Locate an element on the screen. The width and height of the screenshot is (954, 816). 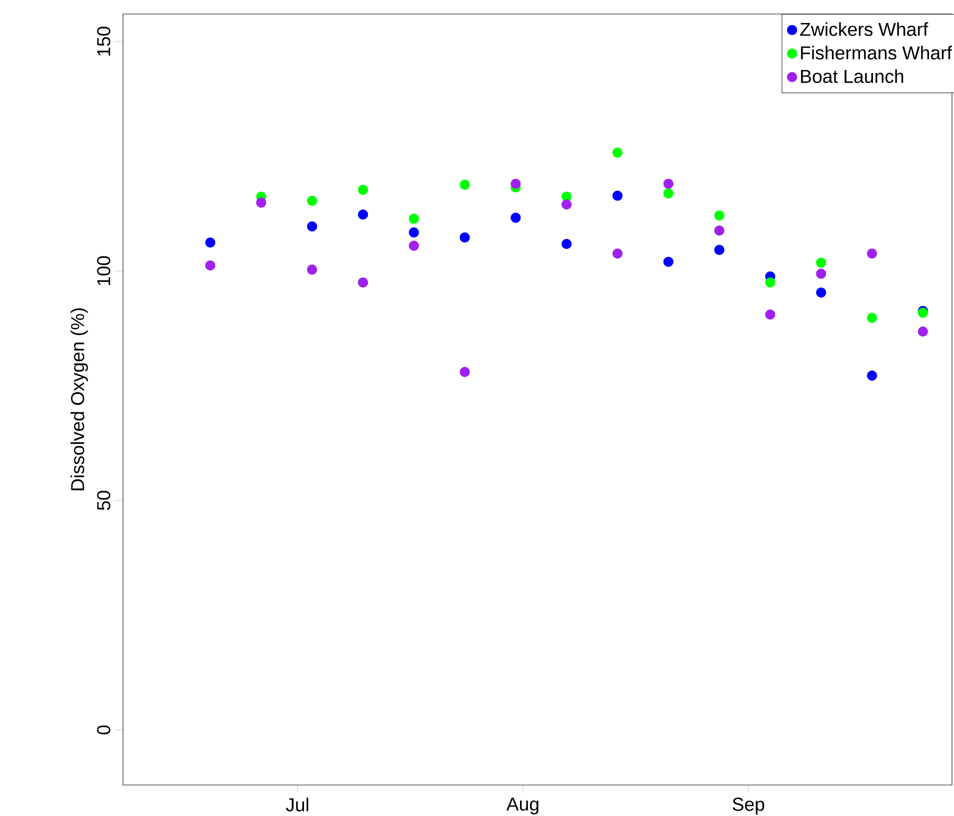
legend-label: Zwickers Wharf is located at coordinates (864, 29).